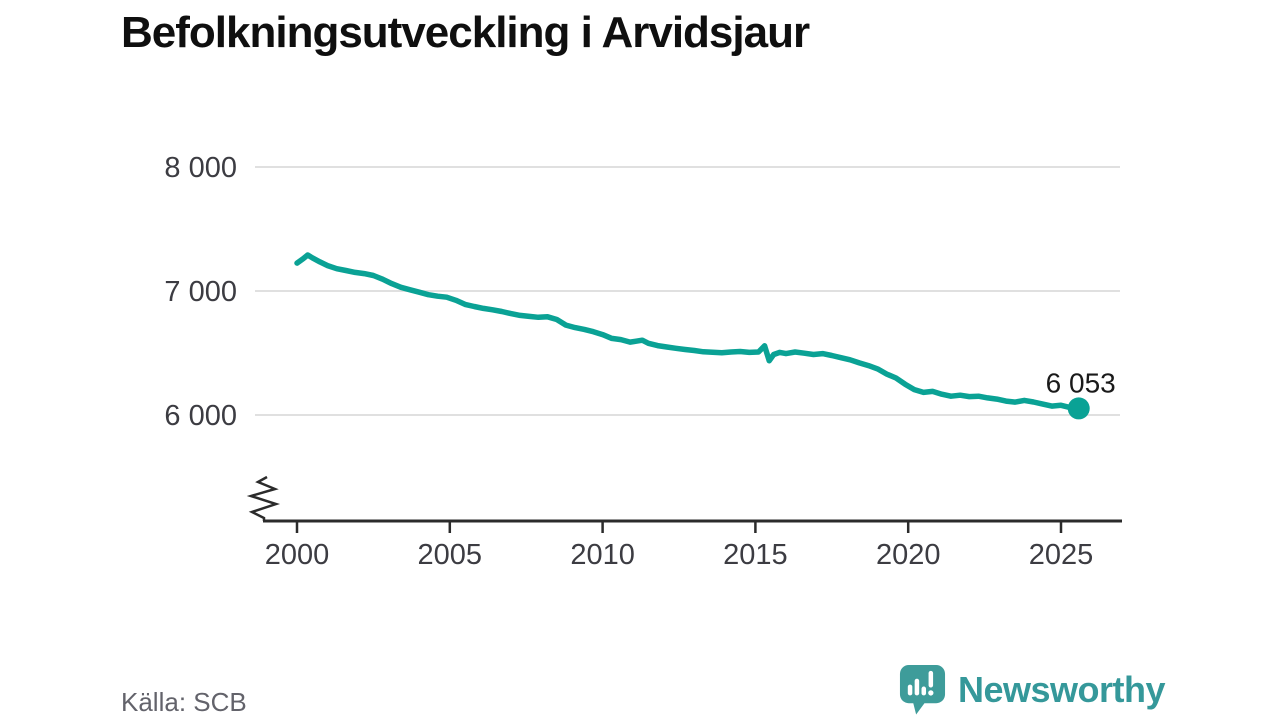  What do you see at coordinates (1081, 382) in the screenshot?
I see `last-point-value-label: 6 053` at bounding box center [1081, 382].